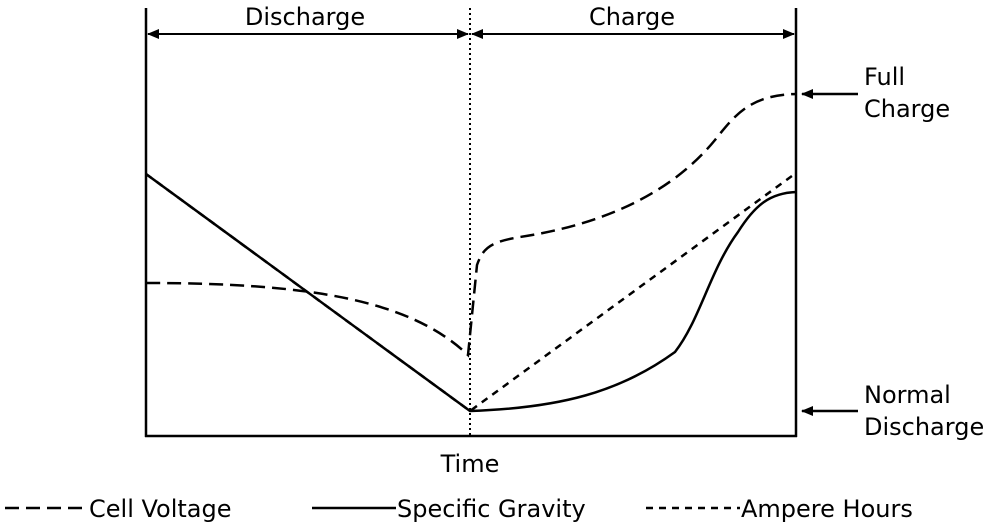 This screenshot has width=1005, height=525. Describe the element at coordinates (827, 509) in the screenshot. I see `legend-label-ampere-hours: Ampere Hours` at that location.